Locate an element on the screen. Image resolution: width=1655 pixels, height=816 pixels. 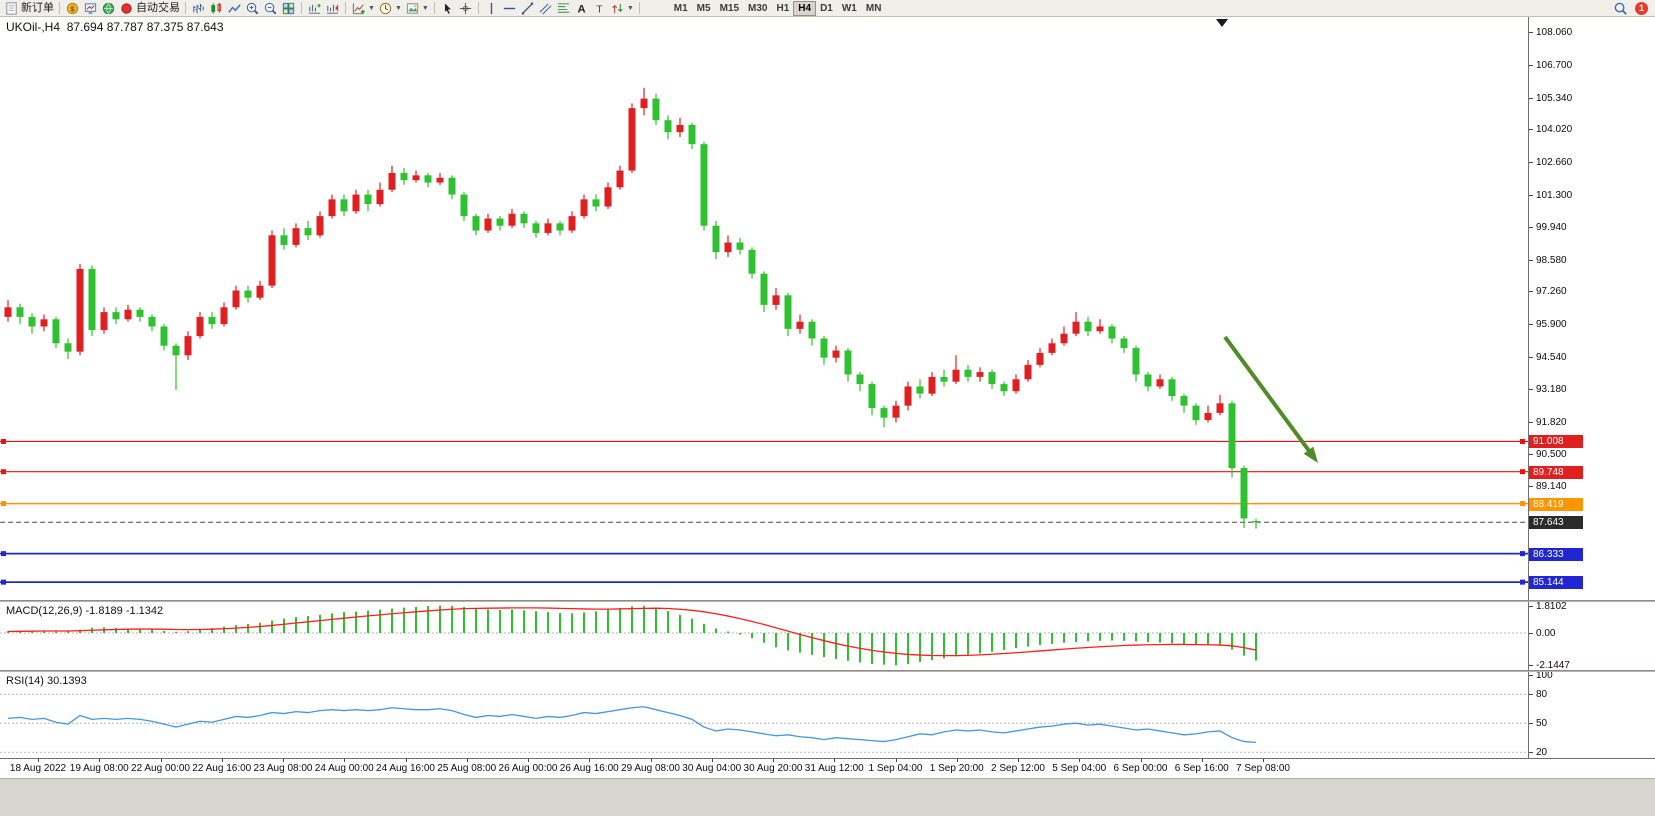
crosshair-button is located at coordinates (465, 8).